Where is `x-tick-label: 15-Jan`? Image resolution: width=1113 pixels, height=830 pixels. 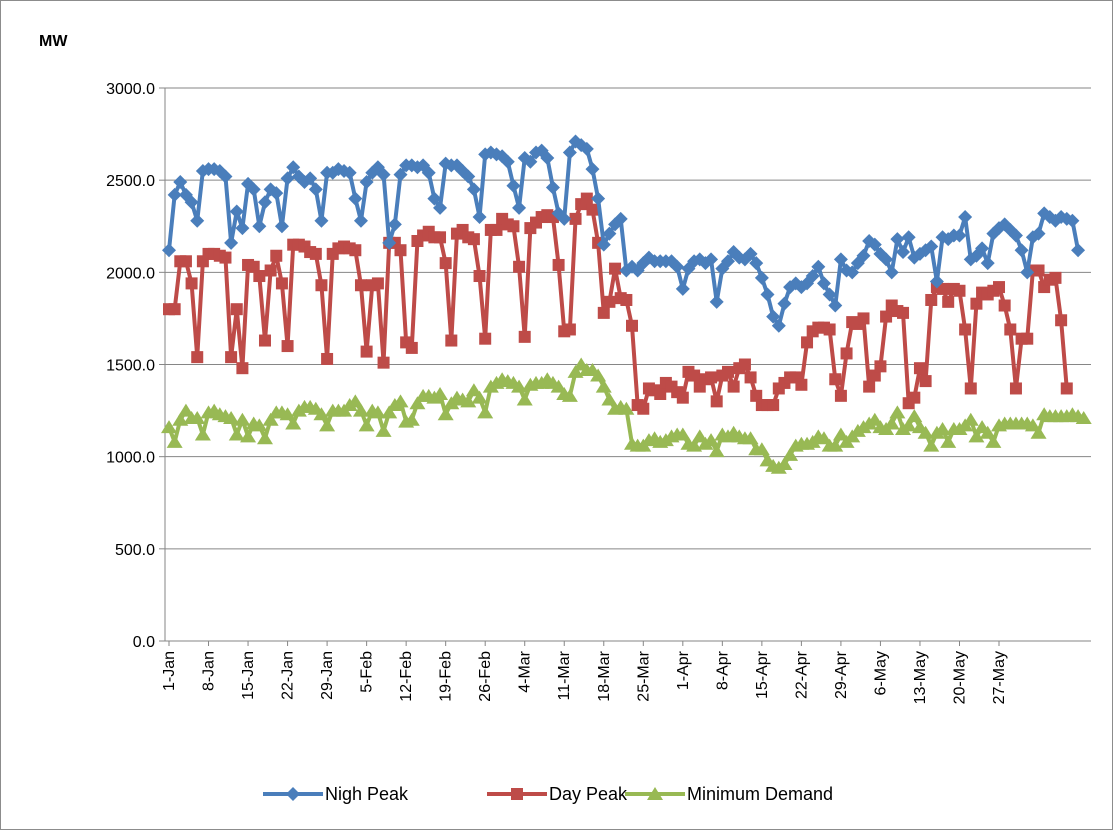 x-tick-label: 15-Jan is located at coordinates (248, 675).